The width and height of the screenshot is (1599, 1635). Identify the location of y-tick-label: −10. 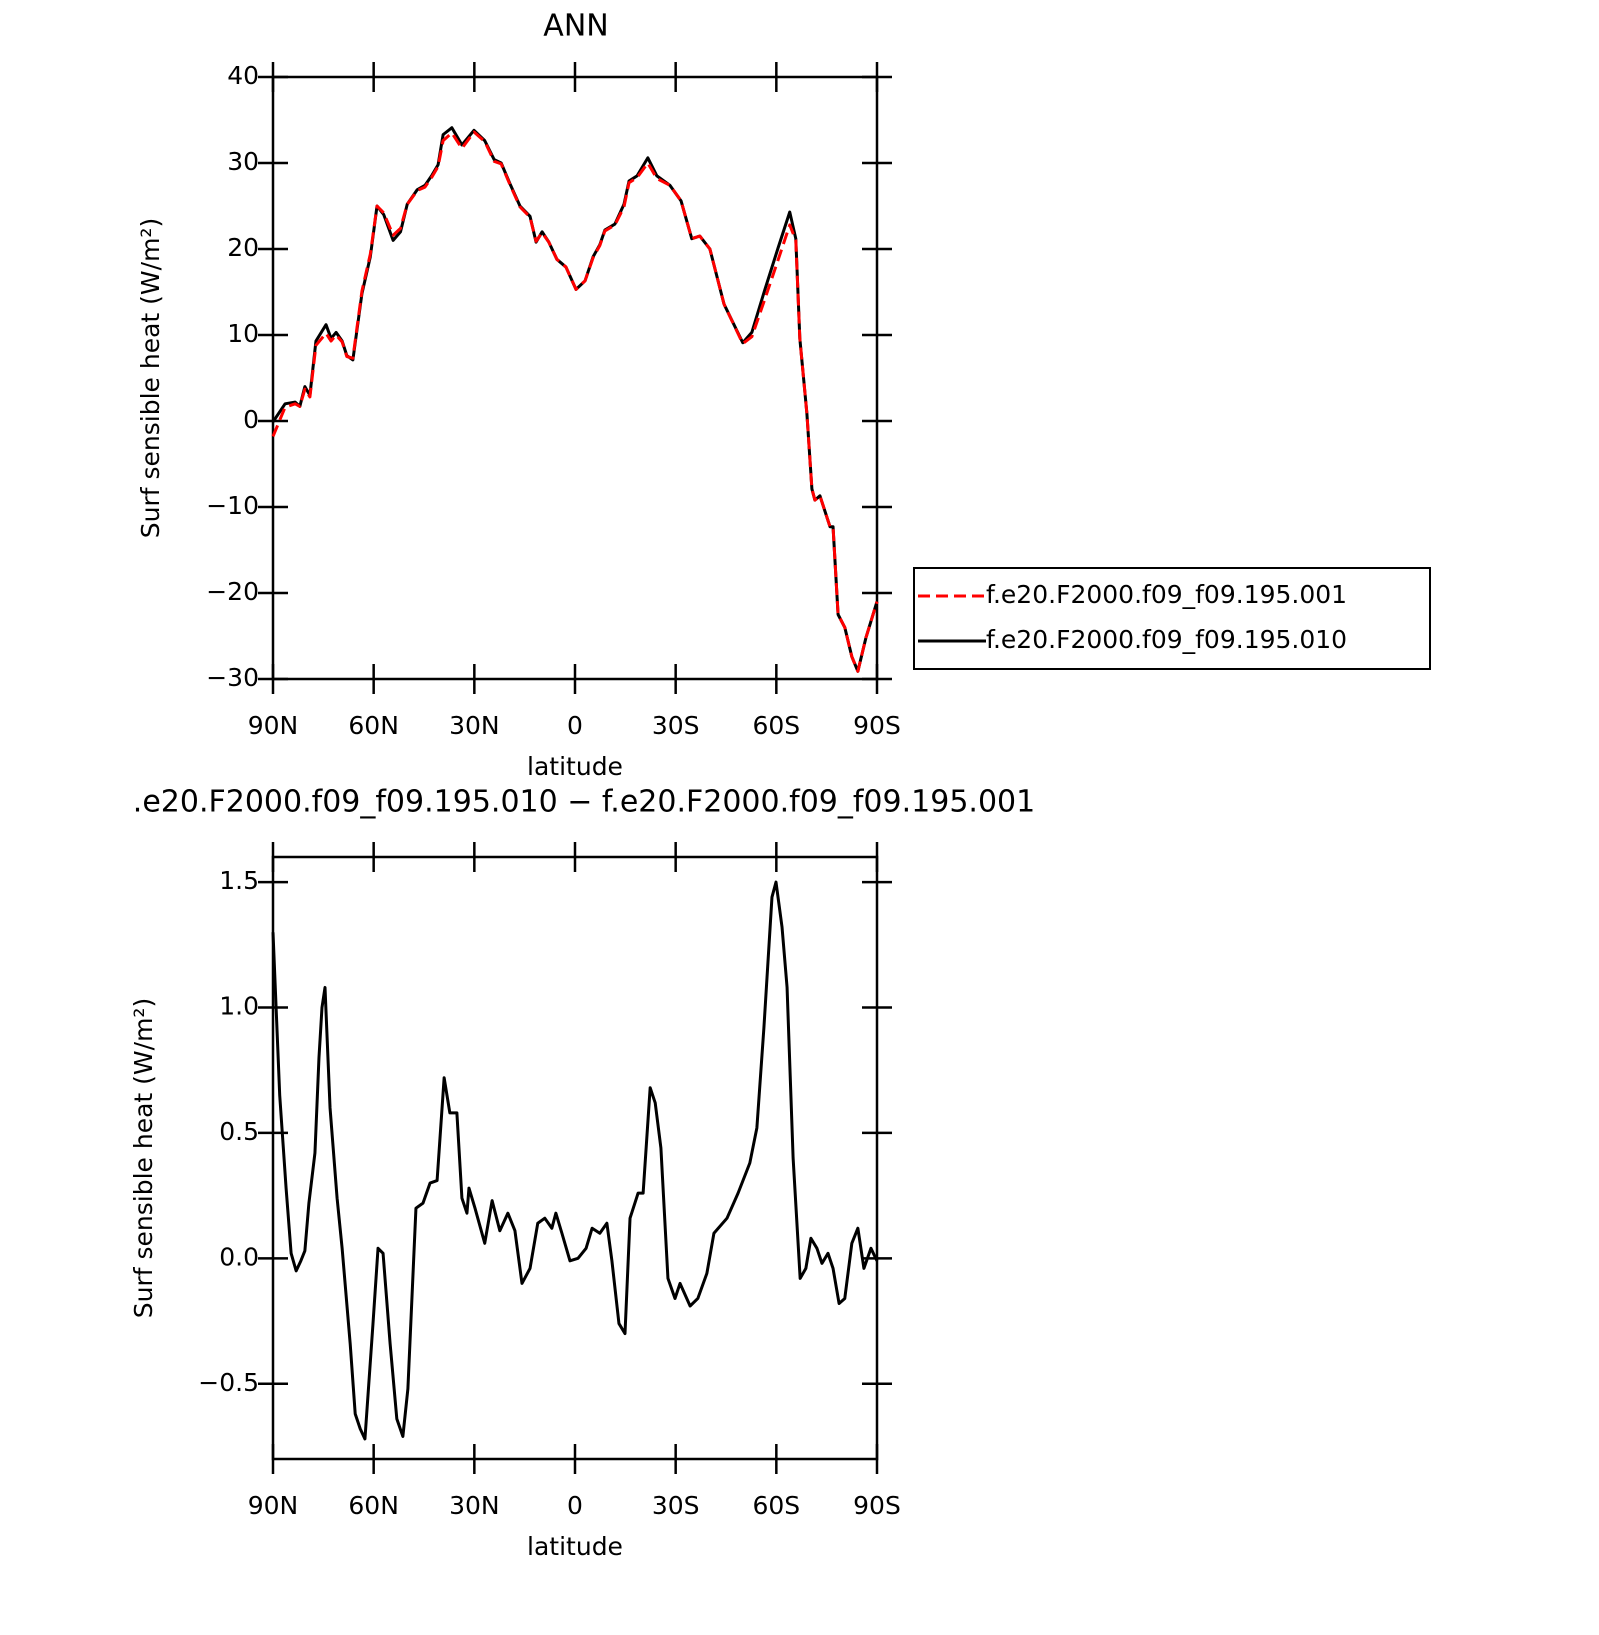
(232, 505).